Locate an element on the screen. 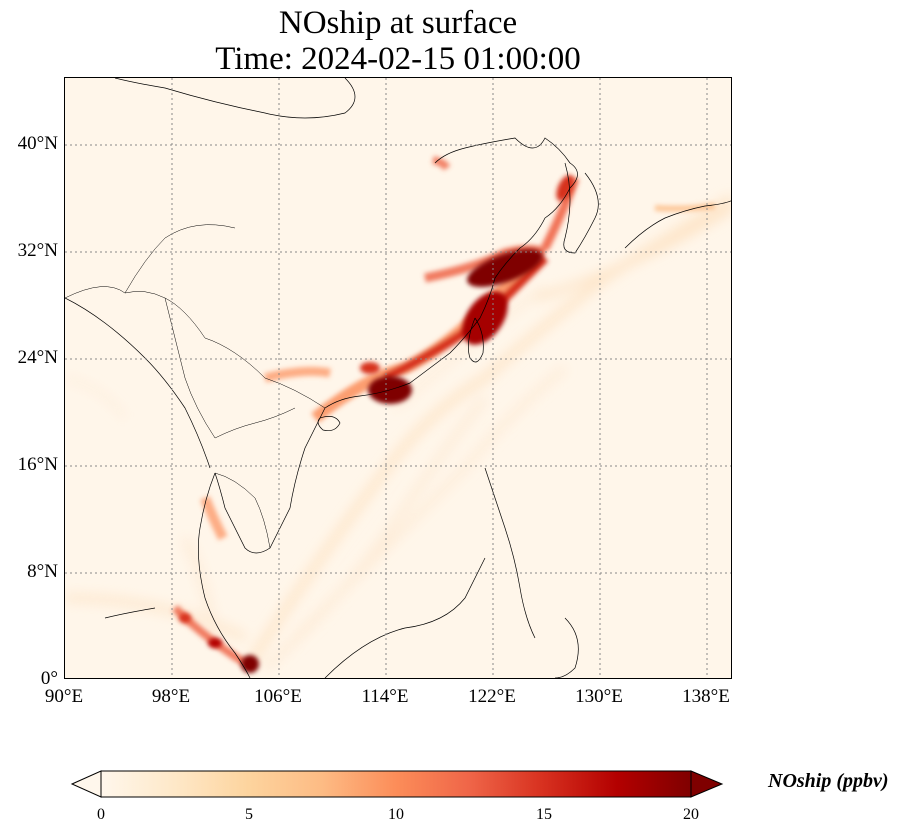  lon-tick-label: 130°E is located at coordinates (599, 696).